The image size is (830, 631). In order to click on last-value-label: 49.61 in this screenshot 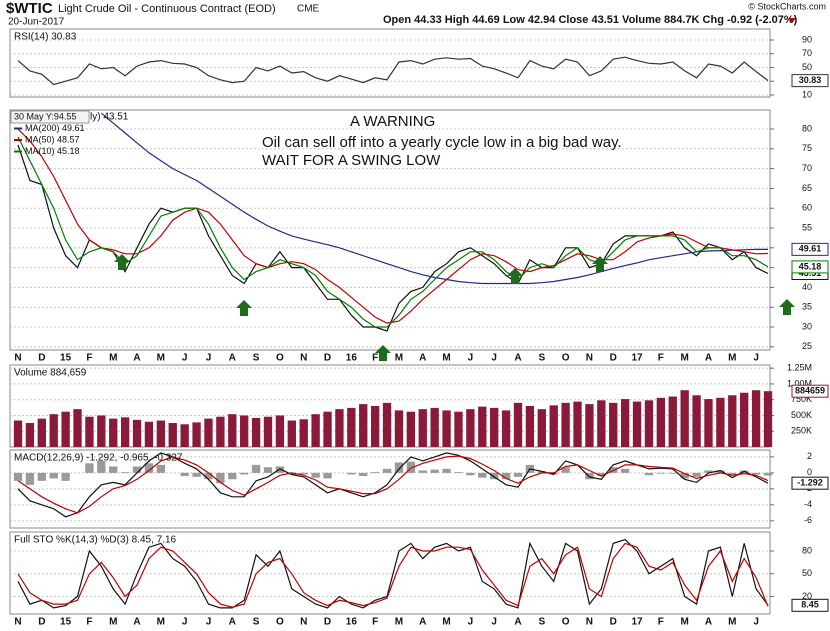, I will do `click(810, 249)`.